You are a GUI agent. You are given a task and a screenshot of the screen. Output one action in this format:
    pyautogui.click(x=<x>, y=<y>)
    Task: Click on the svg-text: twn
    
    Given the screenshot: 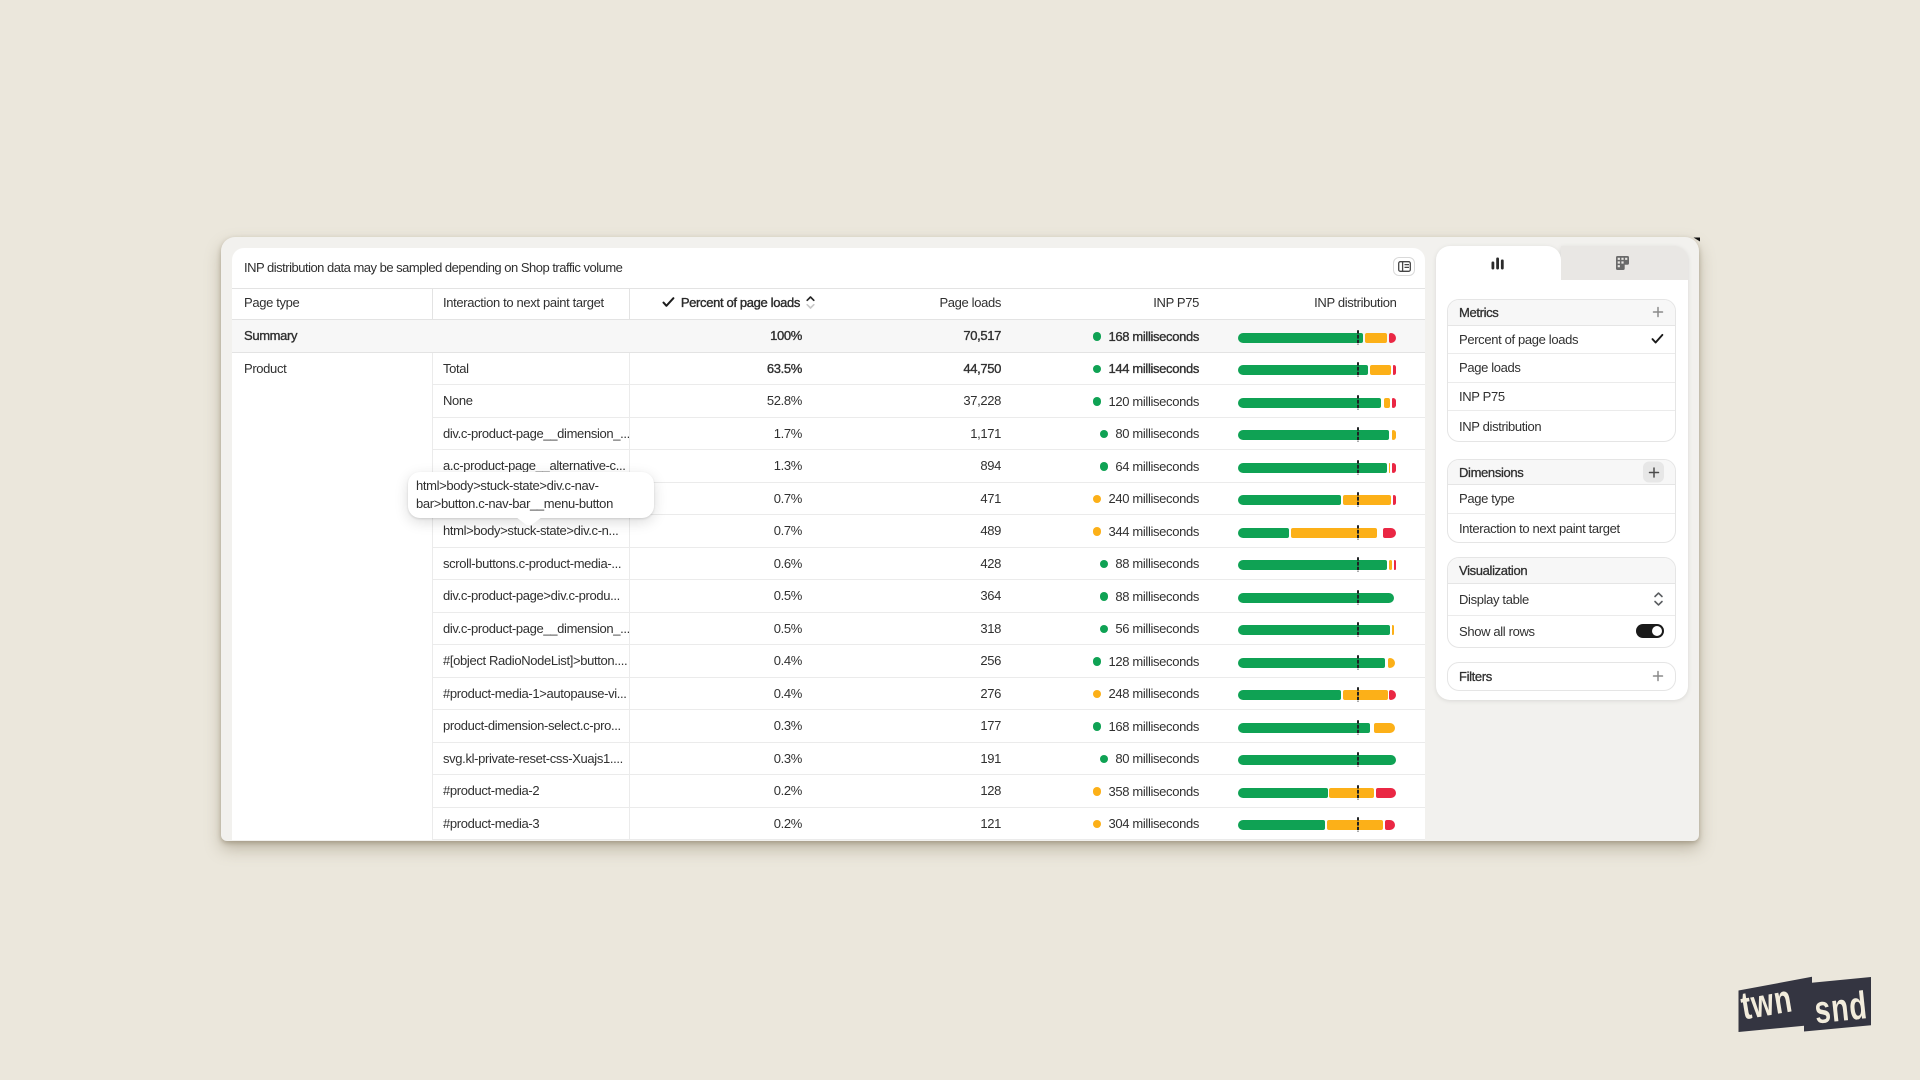 What is the action you would take?
    pyautogui.click(x=1767, y=1002)
    